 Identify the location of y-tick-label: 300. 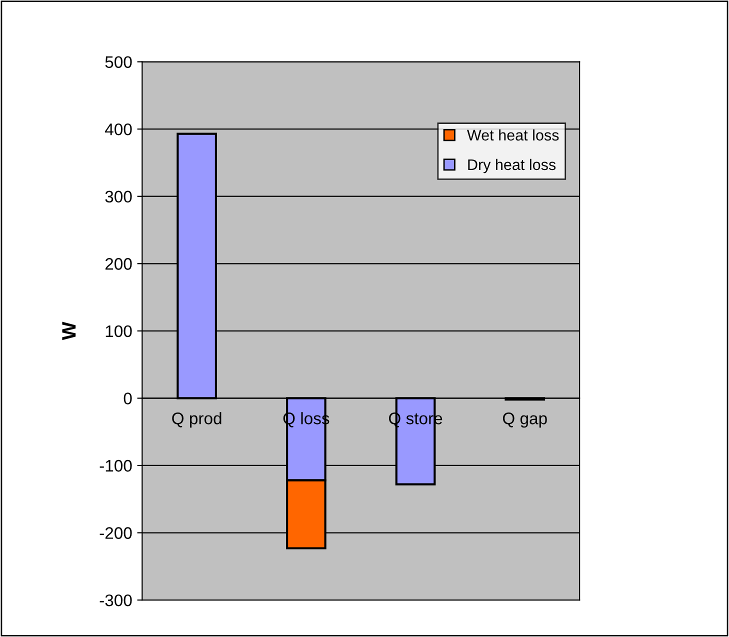
(118, 196).